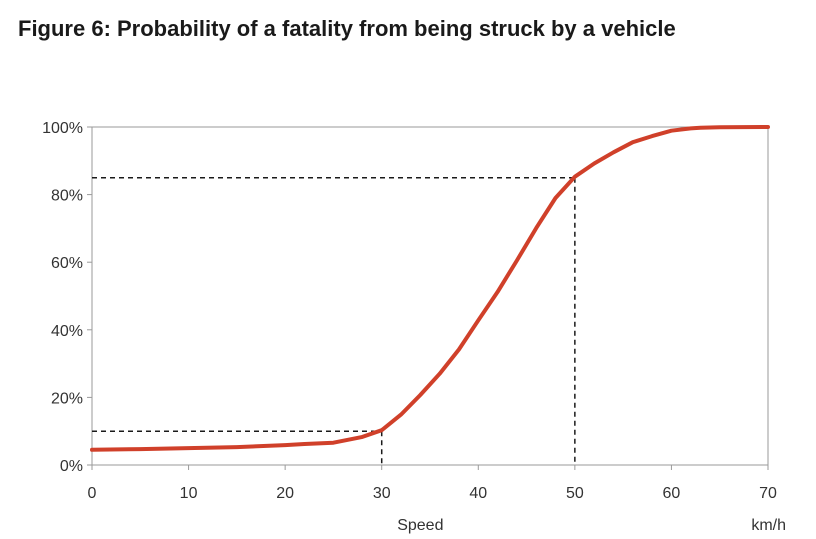  What do you see at coordinates (768, 493) in the screenshot?
I see `x-tick-label: 70` at bounding box center [768, 493].